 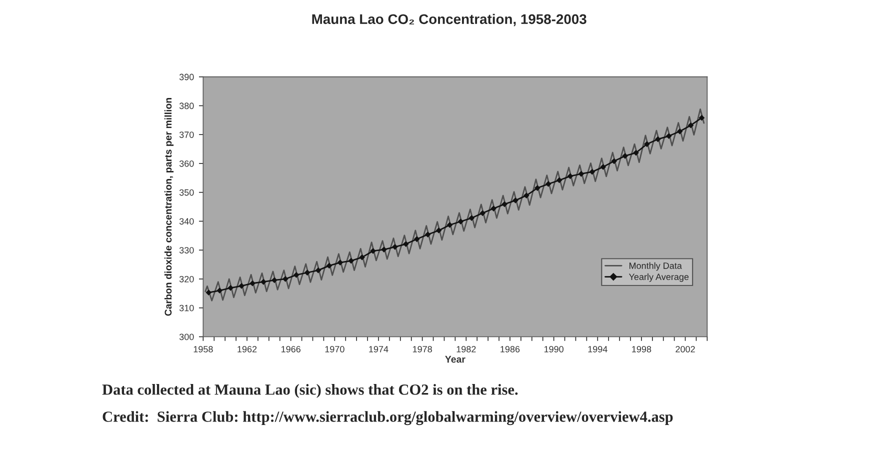 I want to click on chart-title: Mauna Lao CO₂ Concentration, 1958-2003, so click(x=449, y=20).